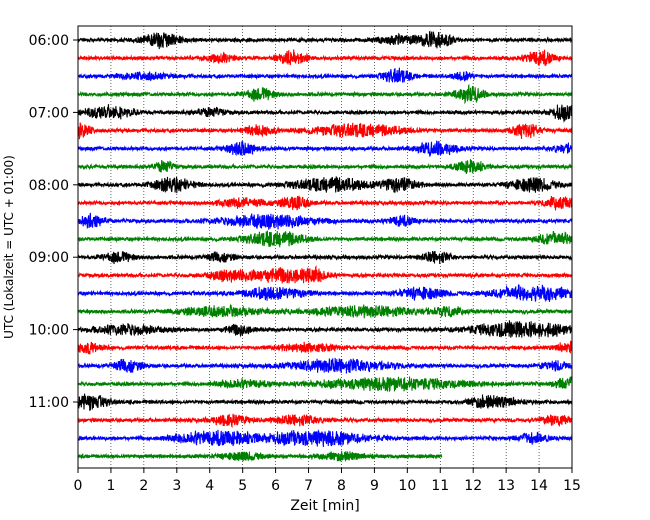 This screenshot has width=650, height=520. I want to click on x-tick-label: 12, so click(473, 486).